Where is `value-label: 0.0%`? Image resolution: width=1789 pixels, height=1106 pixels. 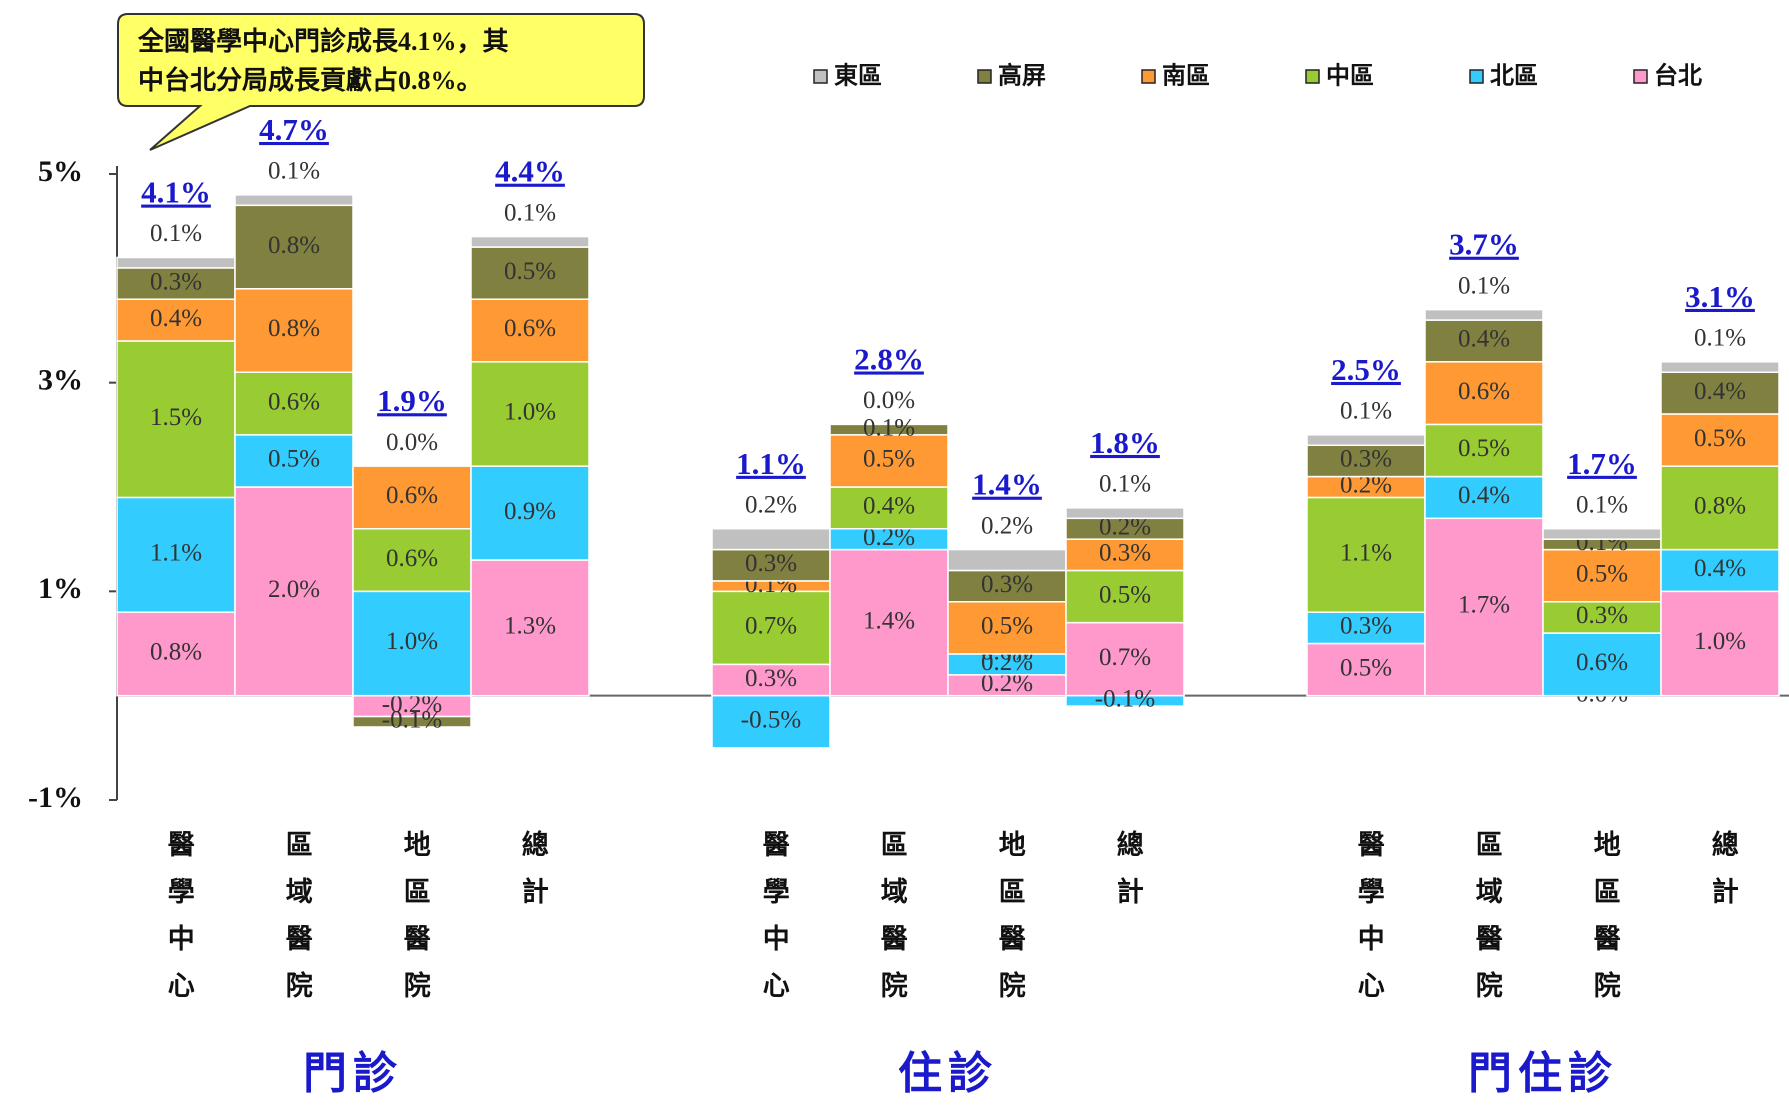
value-label: 0.0% is located at coordinates (889, 400).